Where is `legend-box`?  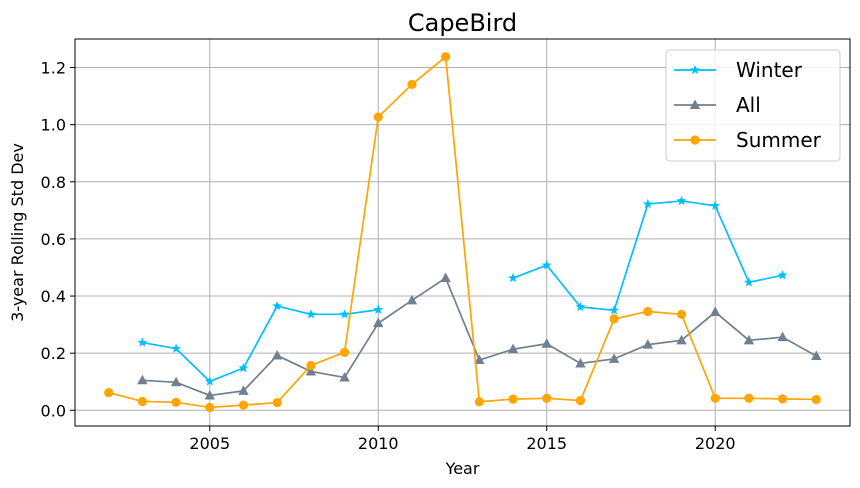
legend-box is located at coordinates (753, 105).